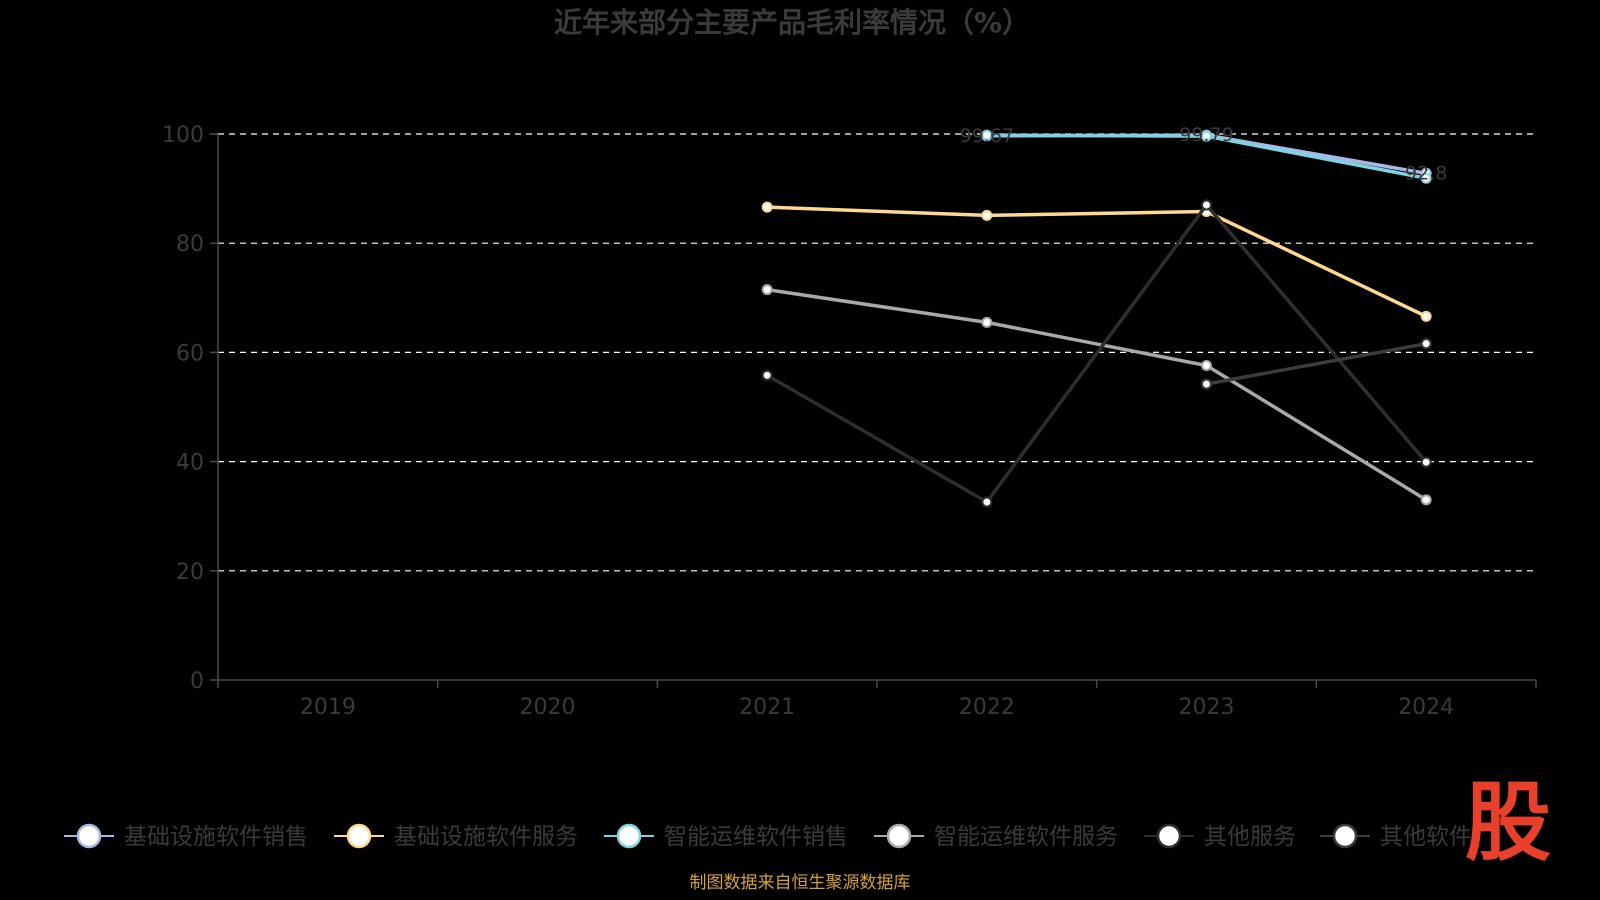 This screenshot has height=900, width=1600. I want to click on legend-label: 智能运维软件销售, so click(756, 837).